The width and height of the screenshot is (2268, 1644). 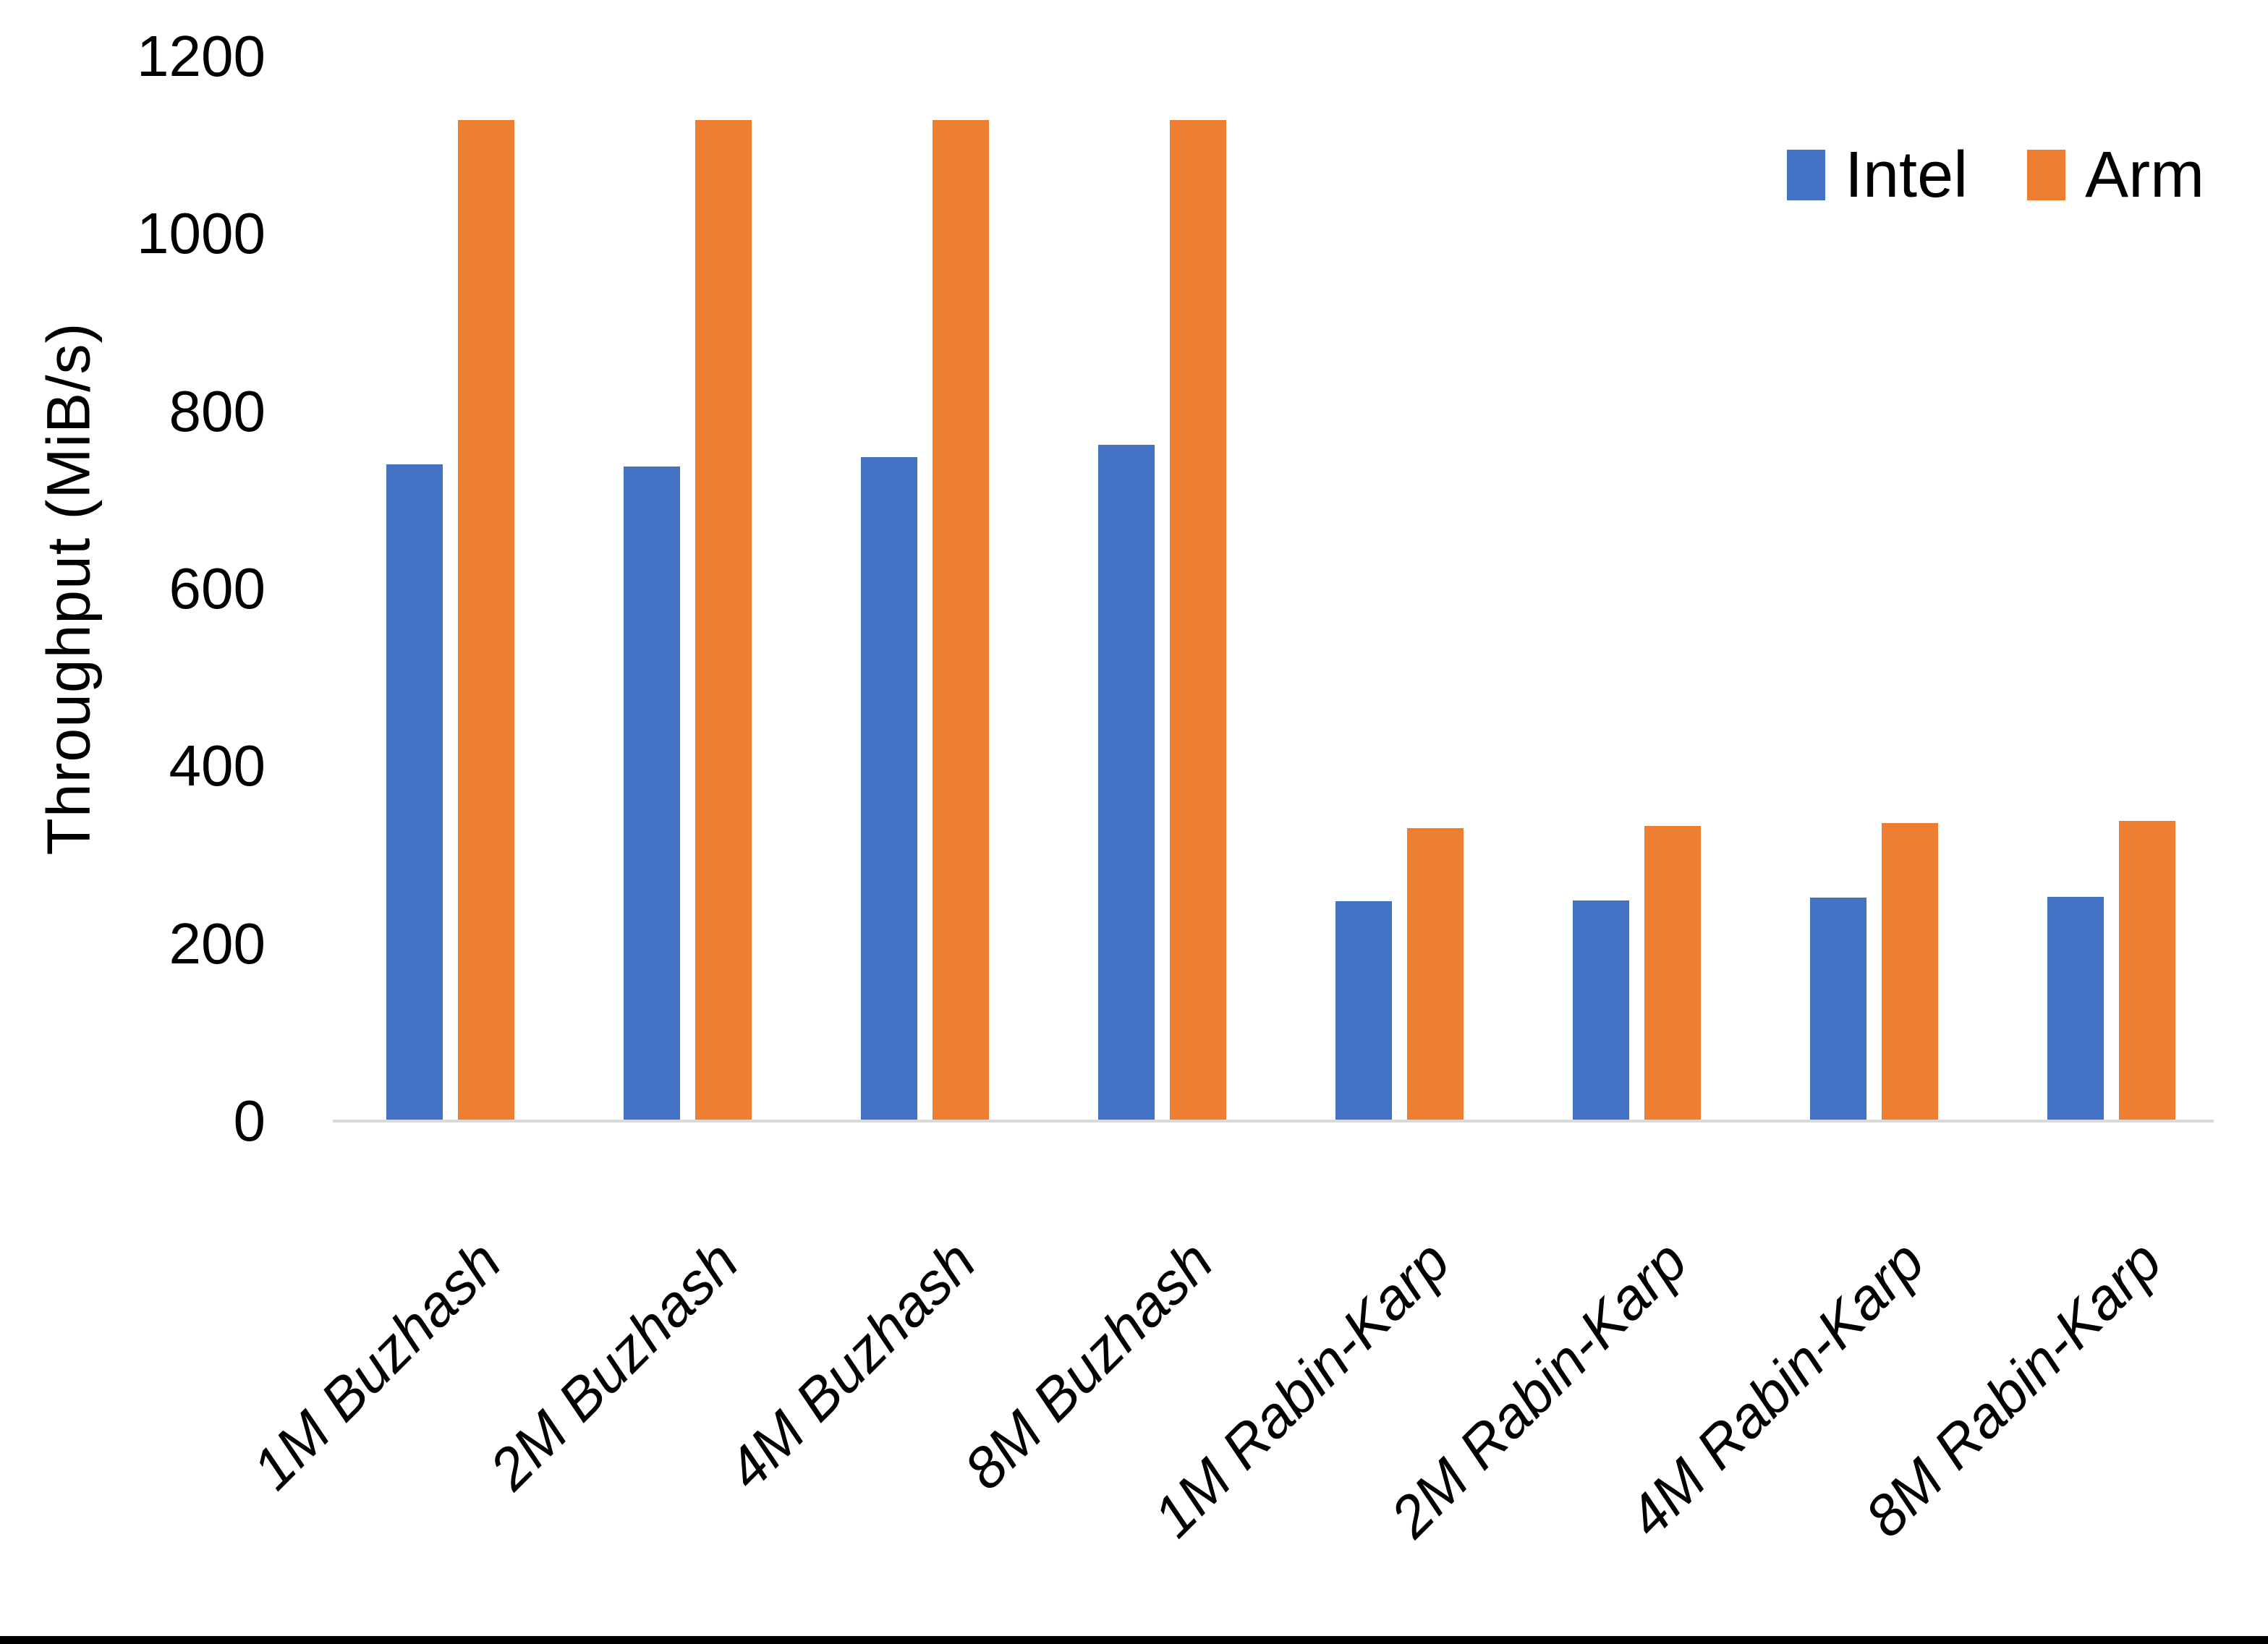 I want to click on legend-label-intel: Intel, so click(x=1906, y=175).